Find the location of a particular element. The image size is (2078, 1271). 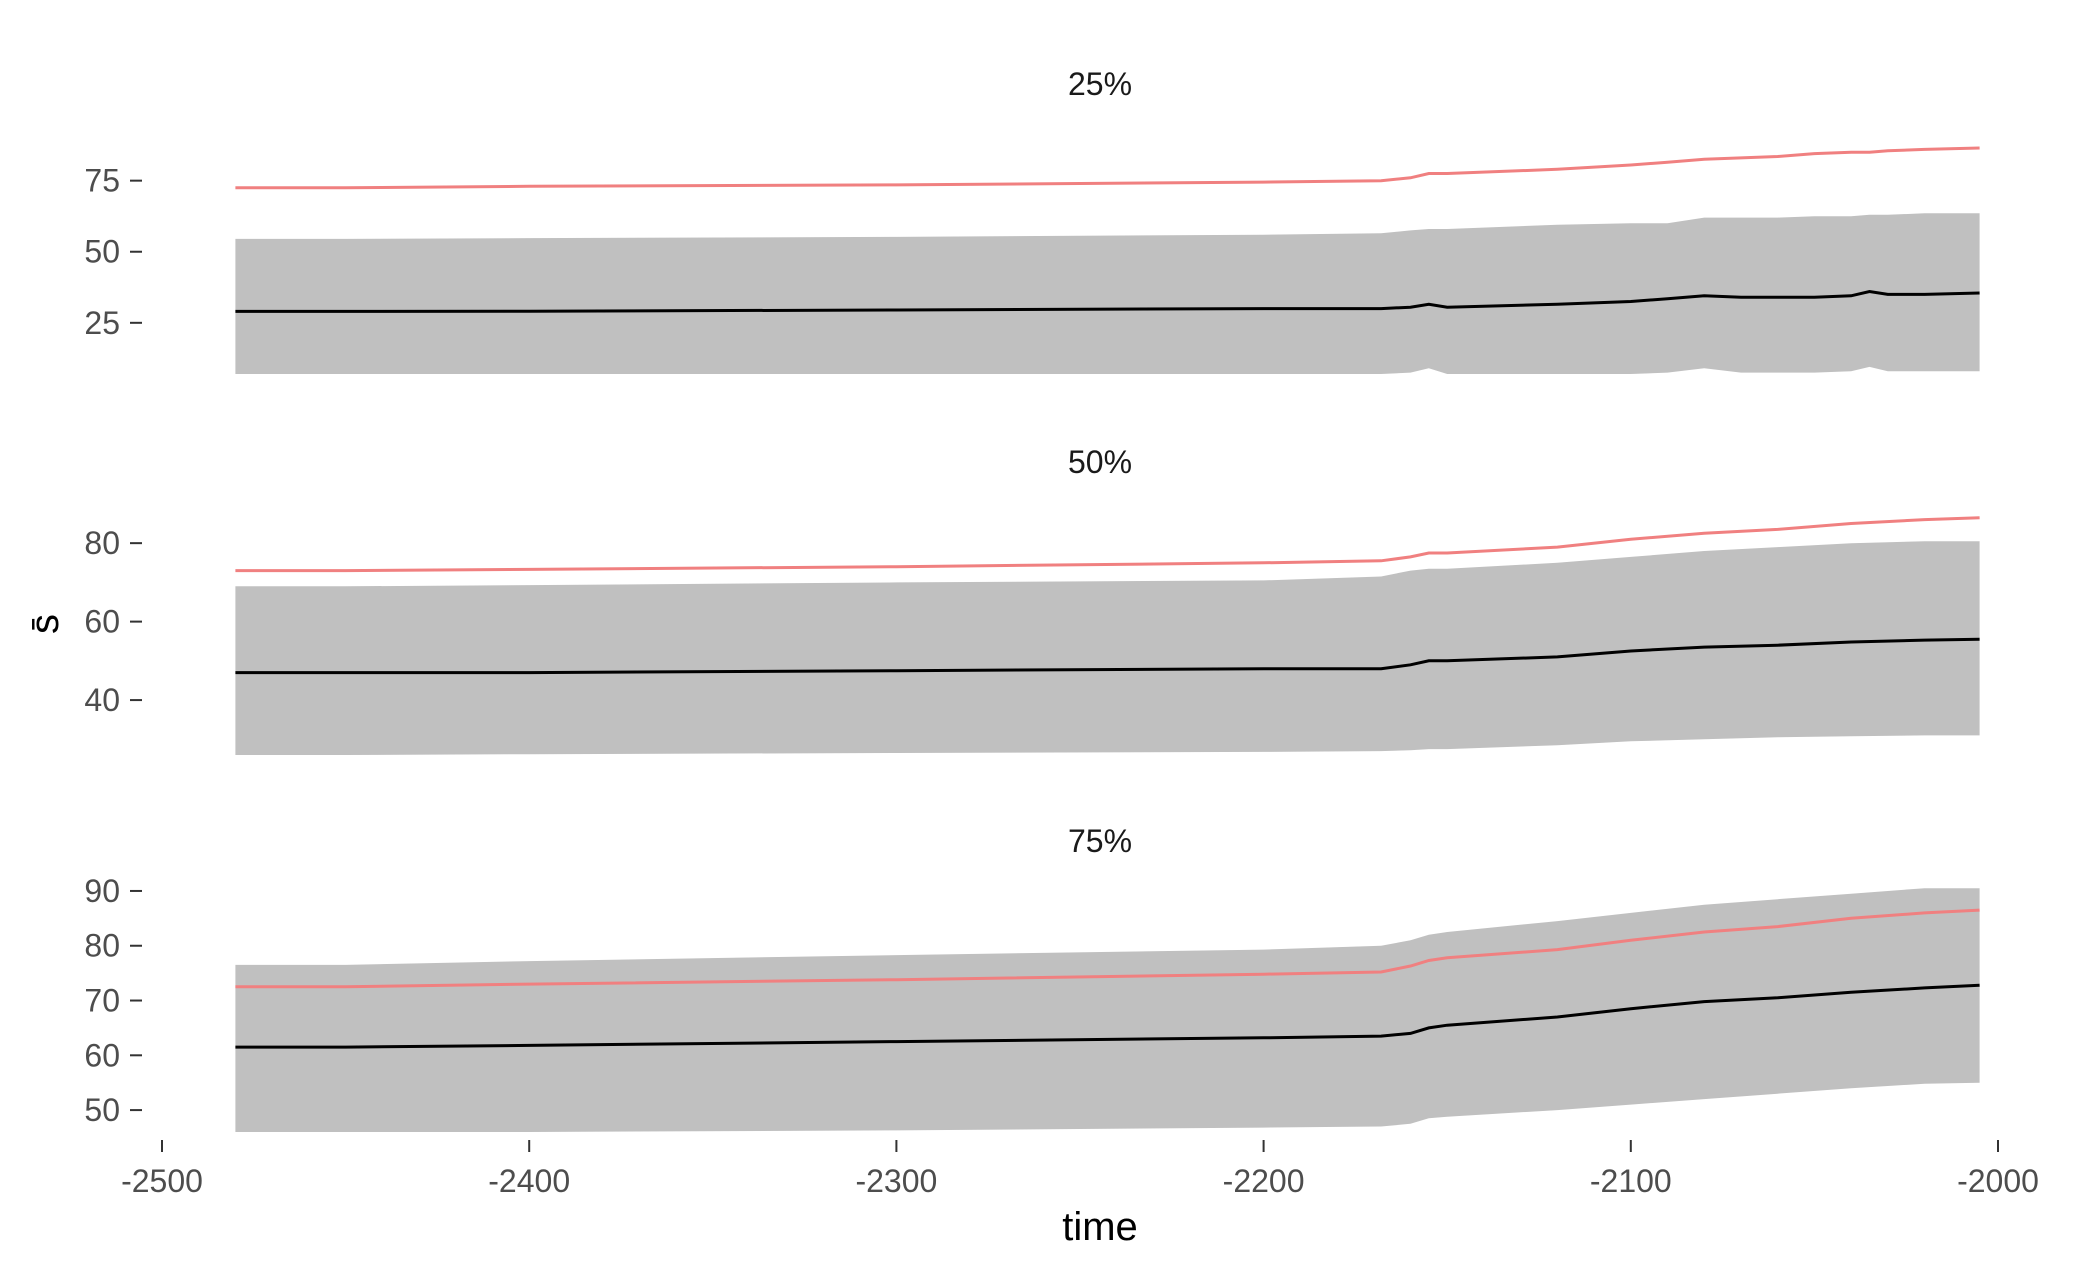

y-tick-label: 25 is located at coordinates (102, 323).